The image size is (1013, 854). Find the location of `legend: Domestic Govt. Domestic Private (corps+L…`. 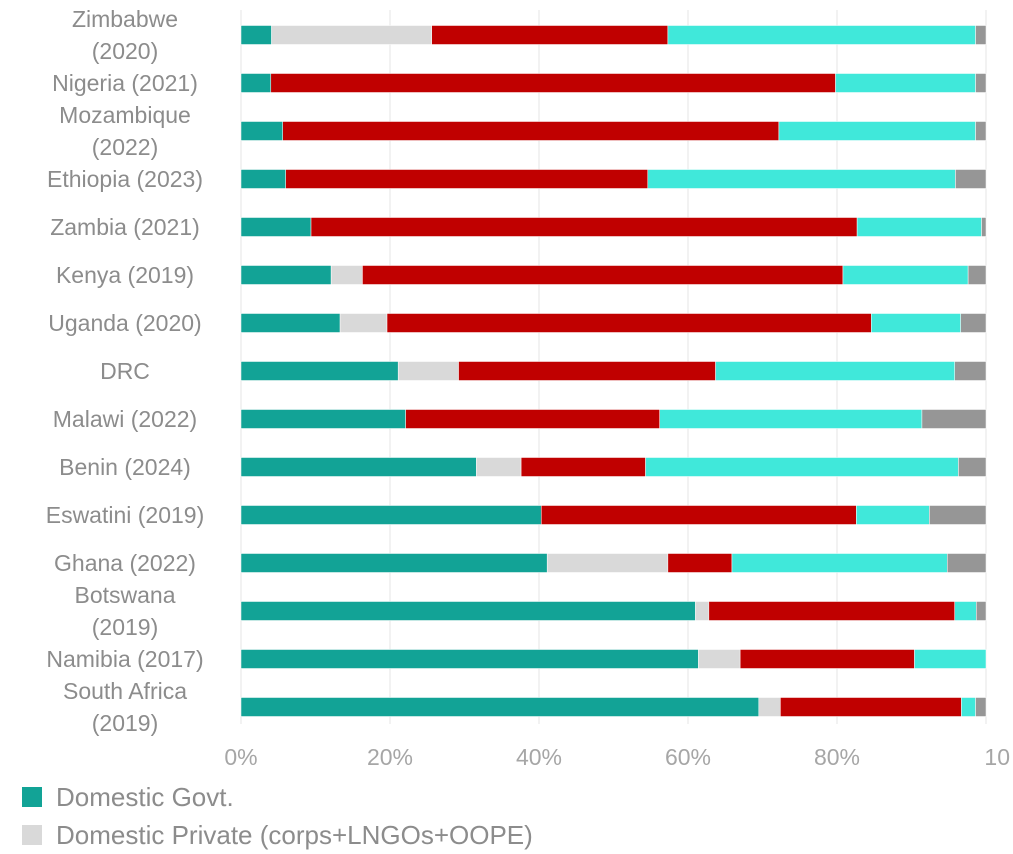

legend: Domestic Govt. Domestic Private (corps+L… is located at coordinates (277, 816).